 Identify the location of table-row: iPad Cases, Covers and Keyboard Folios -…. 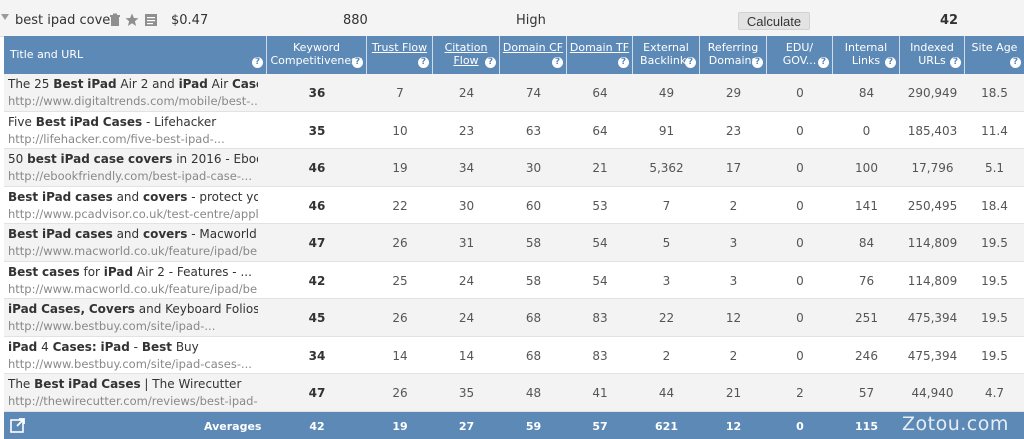
(514, 318).